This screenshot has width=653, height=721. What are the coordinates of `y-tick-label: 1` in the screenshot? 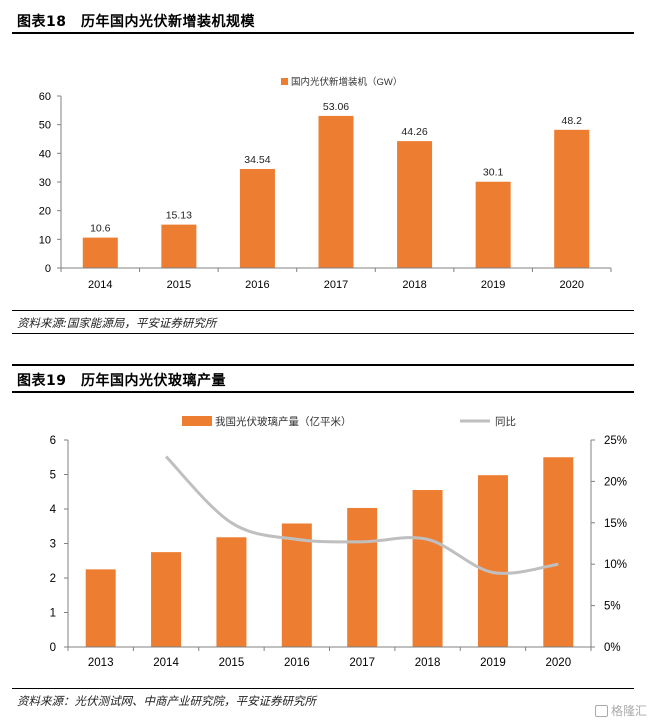 It's located at (53, 614).